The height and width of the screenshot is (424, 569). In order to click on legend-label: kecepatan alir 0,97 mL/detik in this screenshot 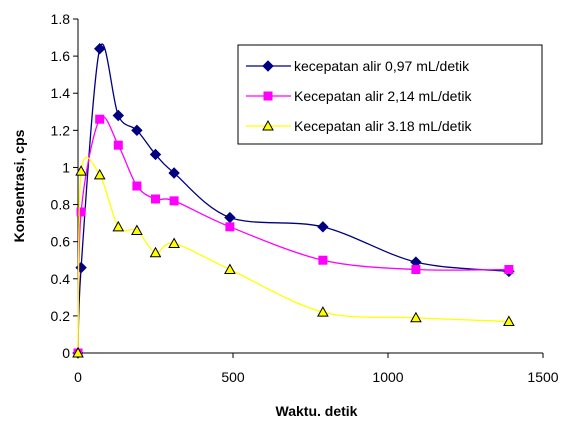, I will do `click(382, 66)`.